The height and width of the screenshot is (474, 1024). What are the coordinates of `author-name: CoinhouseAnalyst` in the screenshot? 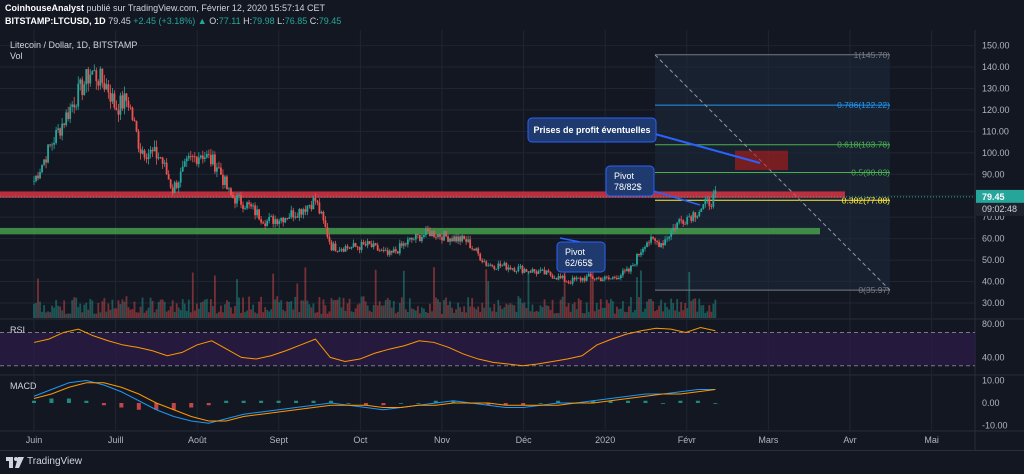 It's located at (45, 8).